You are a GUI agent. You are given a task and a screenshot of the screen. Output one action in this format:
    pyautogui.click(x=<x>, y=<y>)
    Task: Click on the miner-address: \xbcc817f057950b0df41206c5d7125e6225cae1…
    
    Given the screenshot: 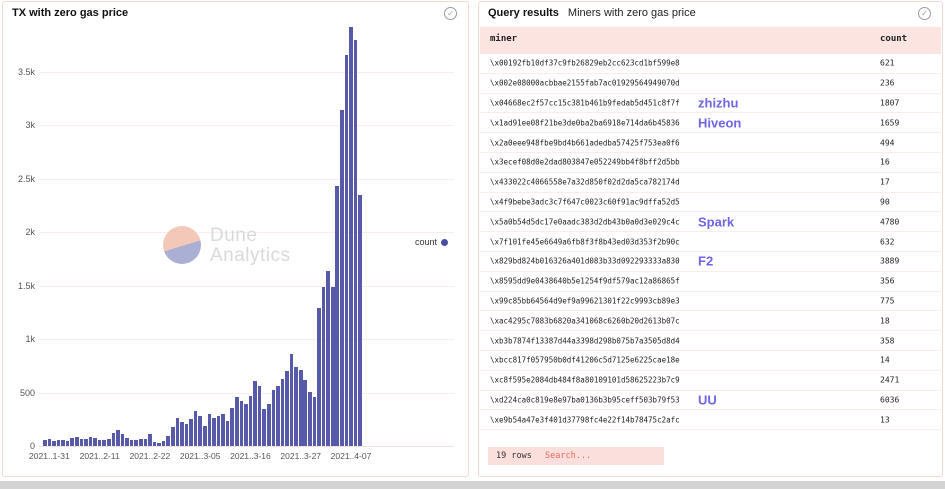 What is the action you would take?
    pyautogui.click(x=585, y=360)
    